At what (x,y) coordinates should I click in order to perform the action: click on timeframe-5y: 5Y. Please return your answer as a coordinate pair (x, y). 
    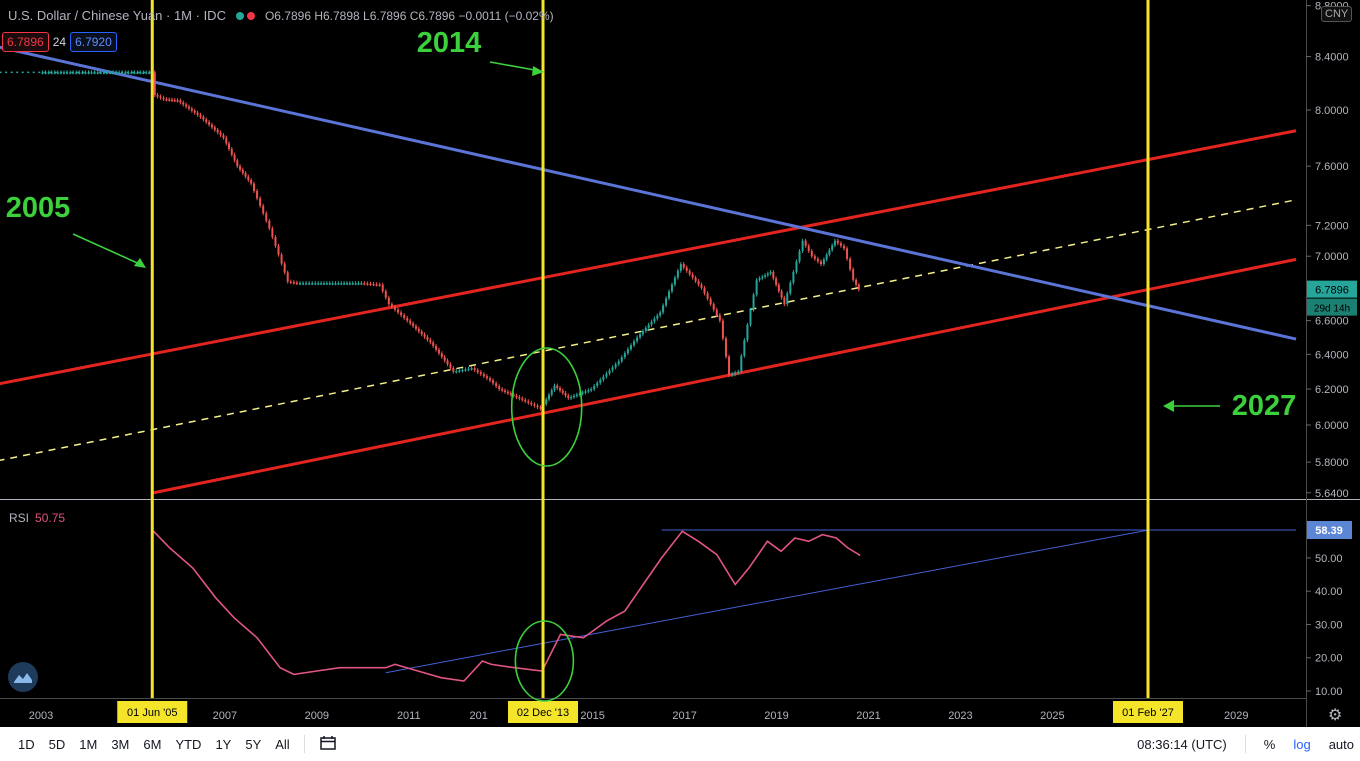
    Looking at the image, I should click on (253, 744).